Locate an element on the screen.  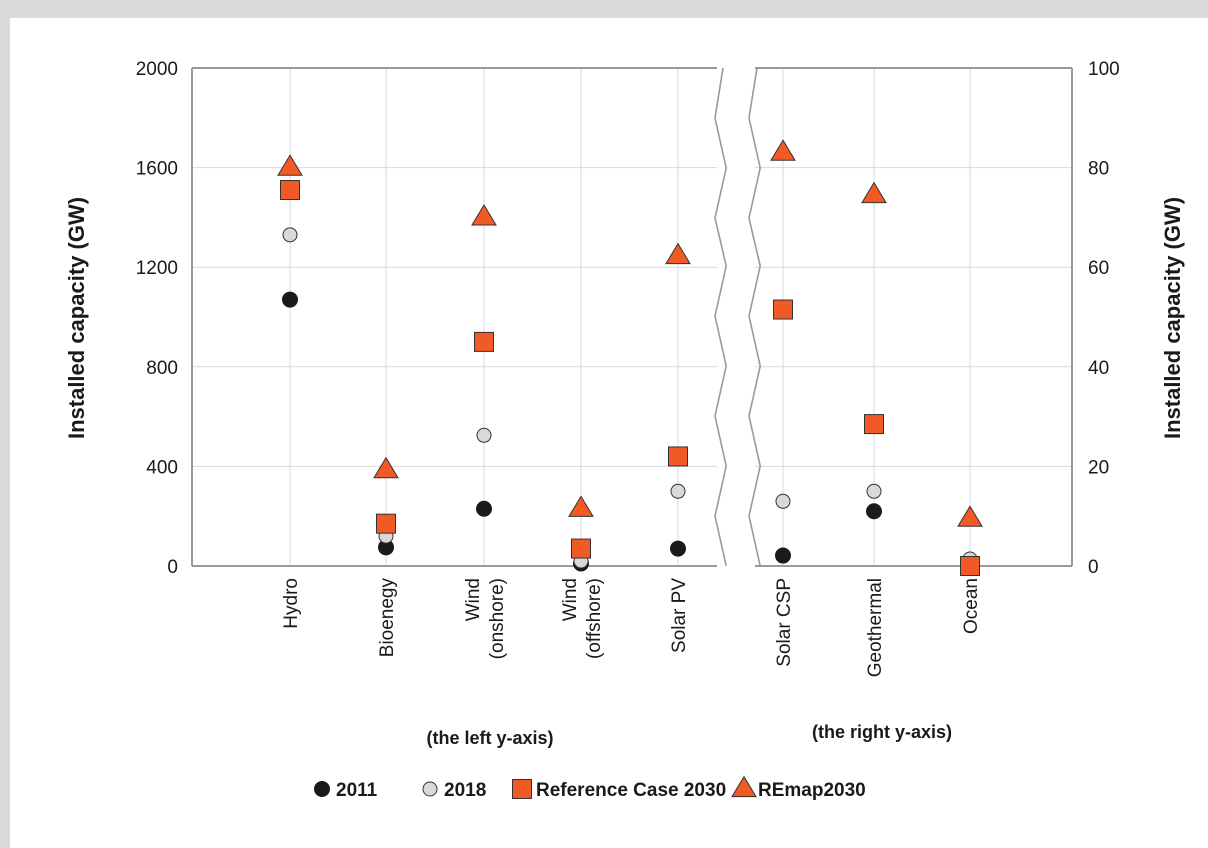
point-reference-case-2030-ocean is located at coordinates (970, 566).